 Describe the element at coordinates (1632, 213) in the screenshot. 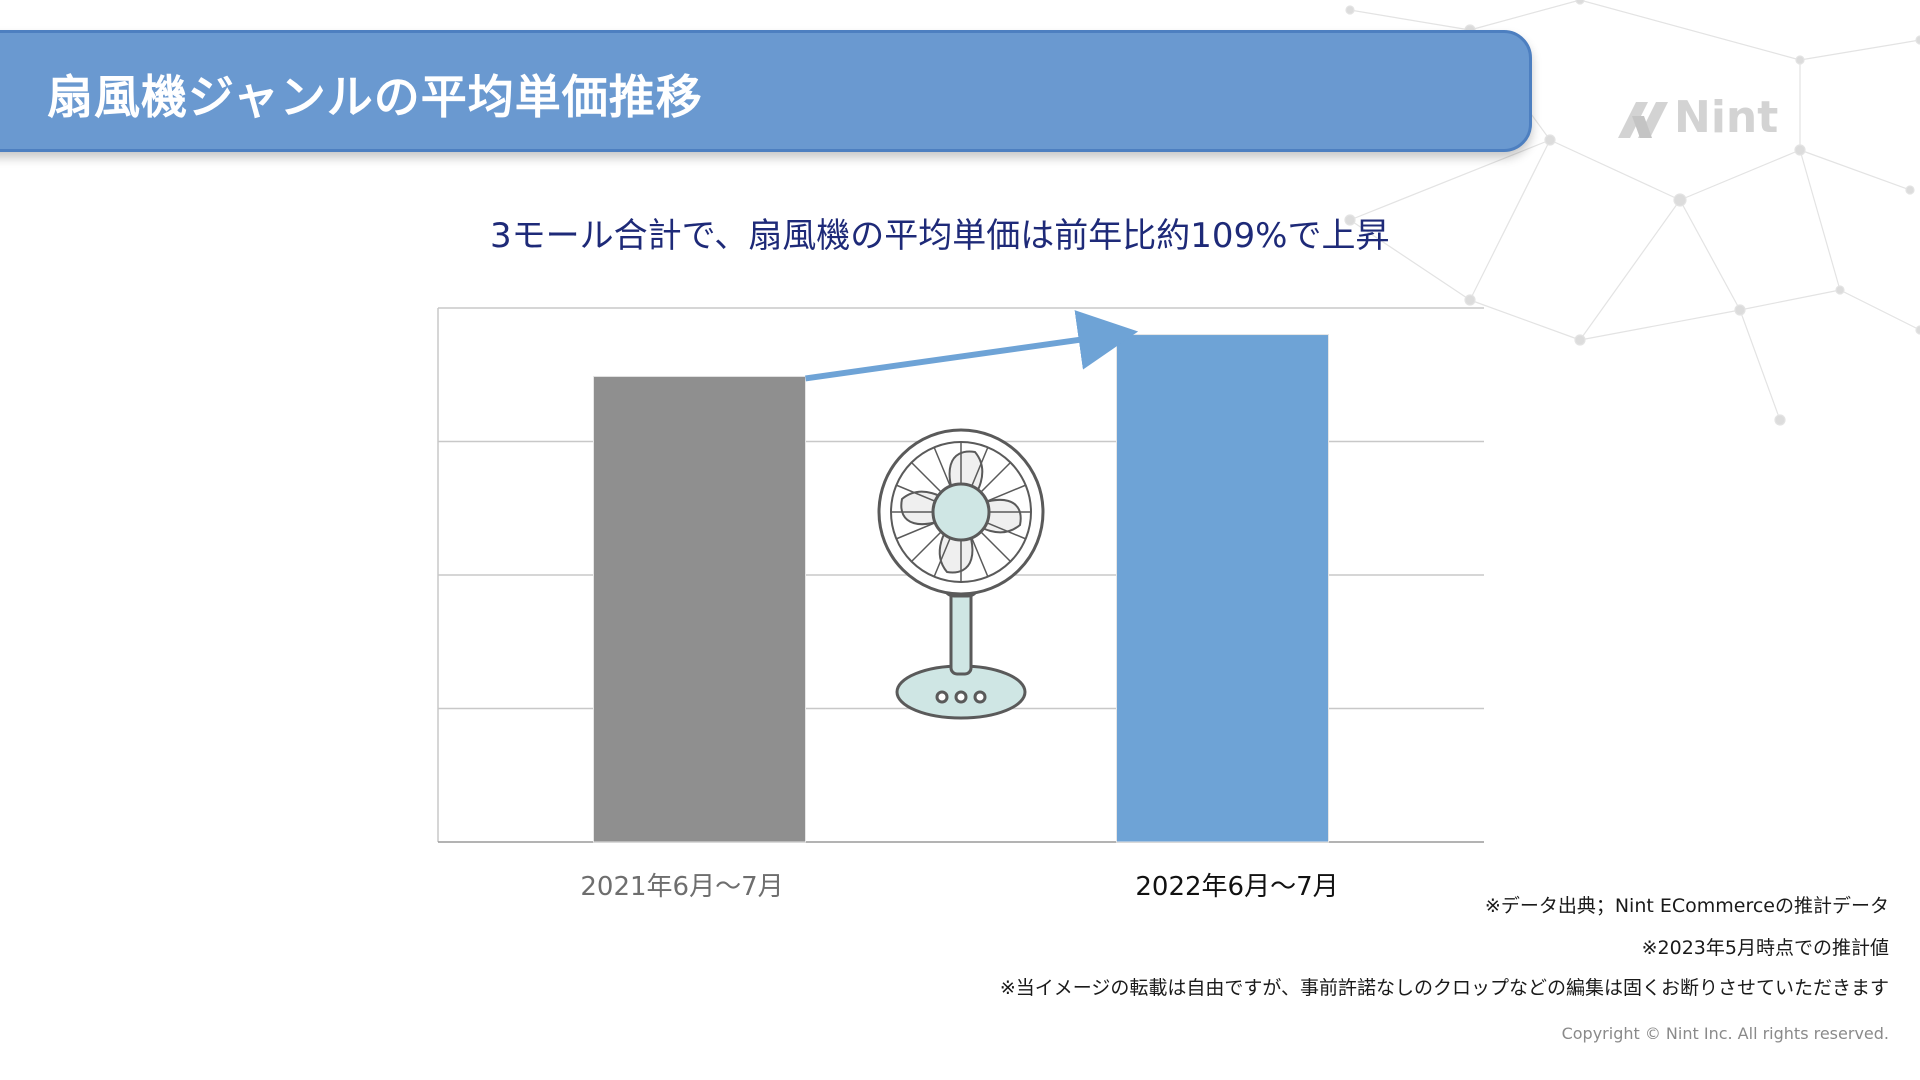

I see `network-background` at that location.